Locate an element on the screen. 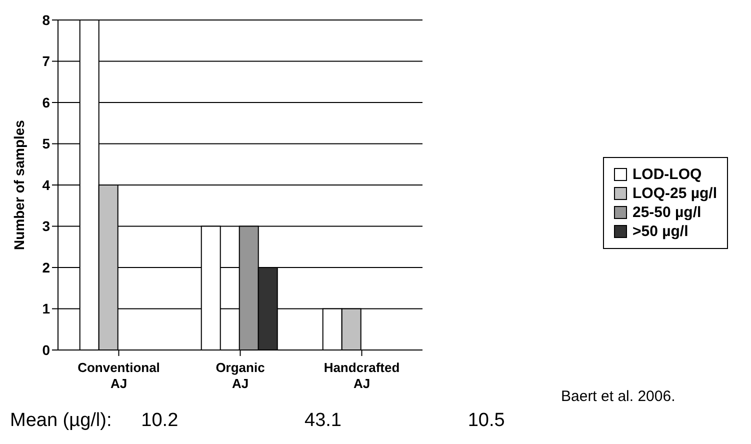  y-tick-label: 7 is located at coordinates (46, 61).